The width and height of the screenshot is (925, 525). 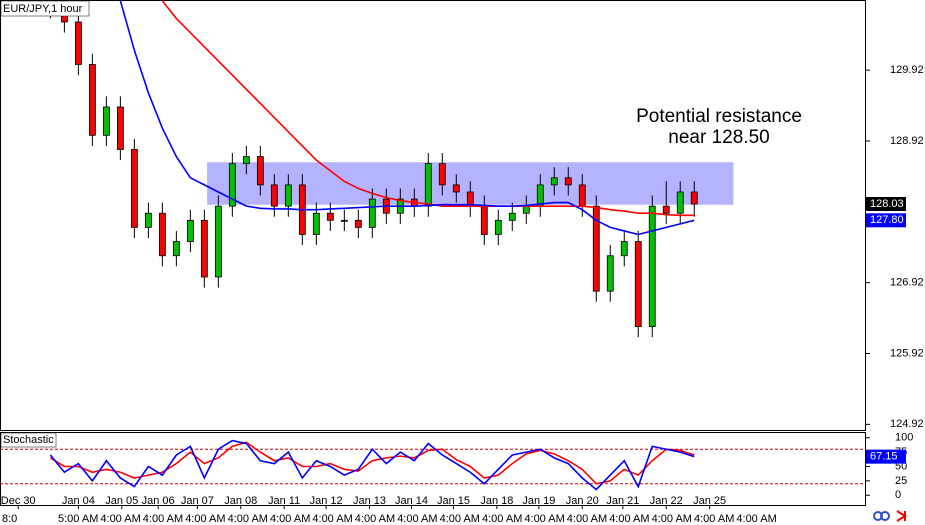 I want to click on time-label: 8:0, so click(x=9, y=519).